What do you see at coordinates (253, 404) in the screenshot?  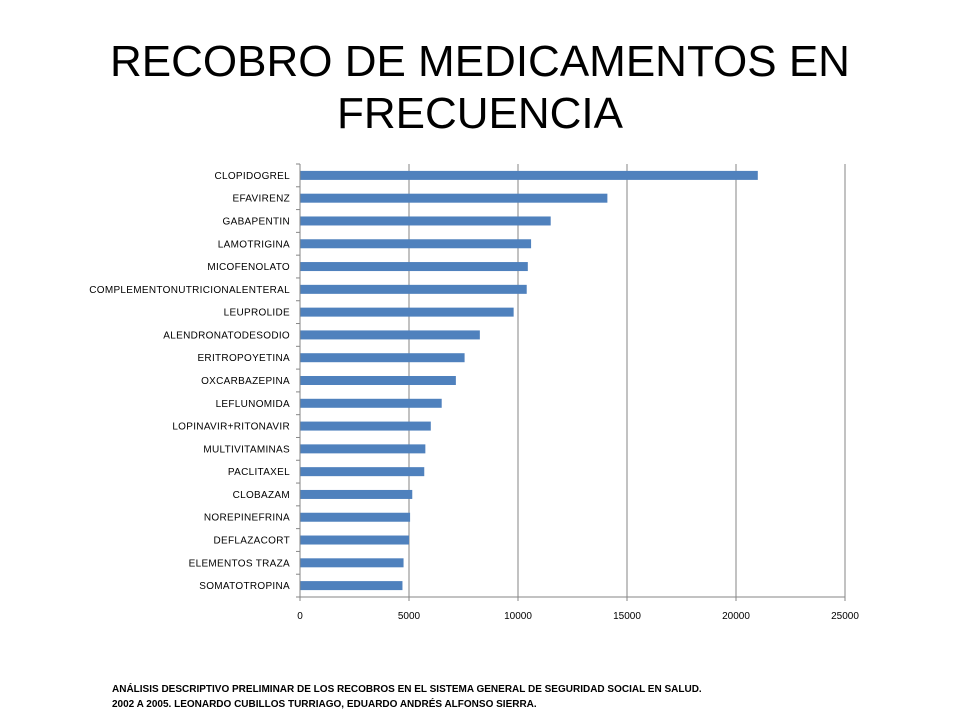 I see `category-label: LEFLUNOMIDA` at bounding box center [253, 404].